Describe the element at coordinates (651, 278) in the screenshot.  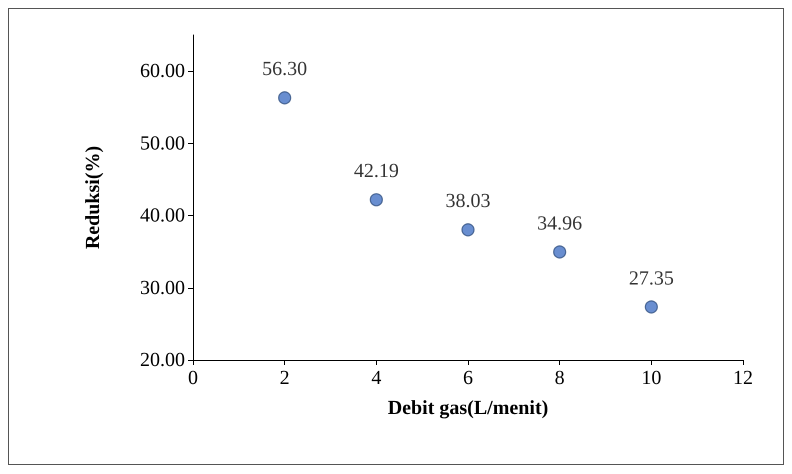
I see `data-label: 27.35` at that location.